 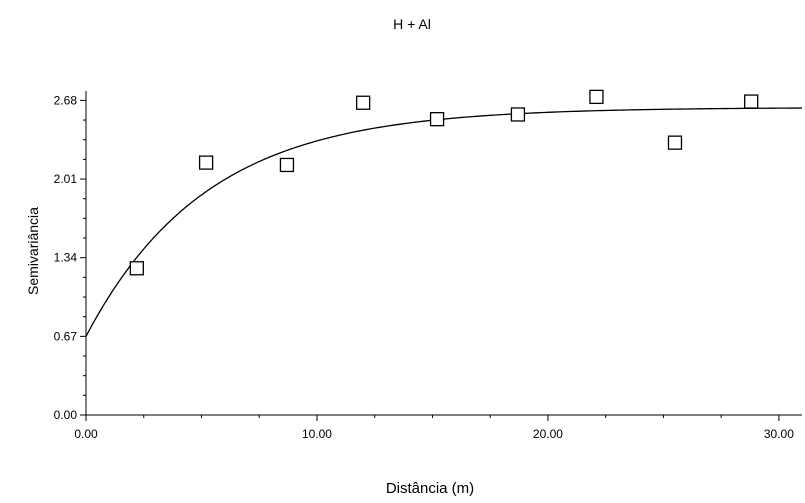 What do you see at coordinates (430, 488) in the screenshot?
I see `x-axis-label: Distância (m)` at bounding box center [430, 488].